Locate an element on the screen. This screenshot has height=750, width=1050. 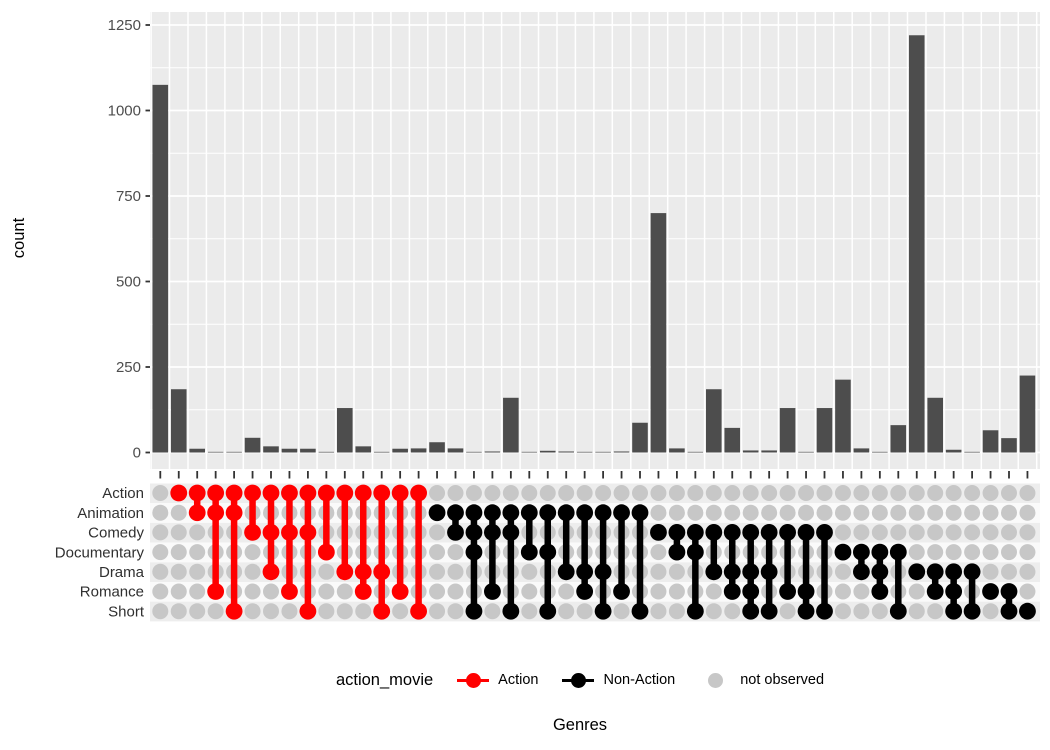
legend-item-not-observed: not observed is located at coordinates (761, 680).